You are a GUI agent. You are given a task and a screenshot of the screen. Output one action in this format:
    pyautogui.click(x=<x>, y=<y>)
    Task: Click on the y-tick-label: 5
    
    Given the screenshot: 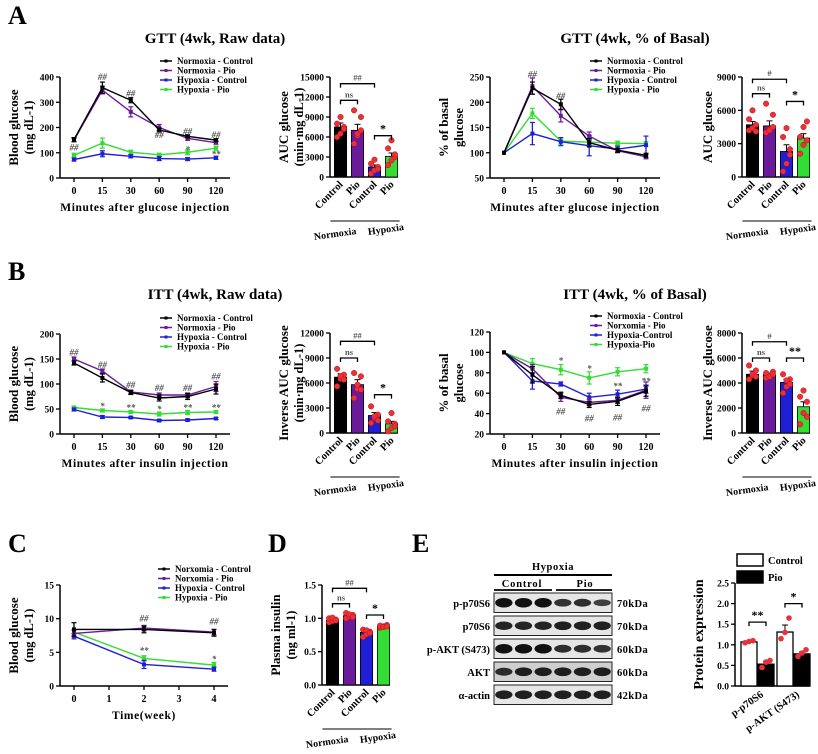 What is the action you would take?
    pyautogui.click(x=51, y=654)
    